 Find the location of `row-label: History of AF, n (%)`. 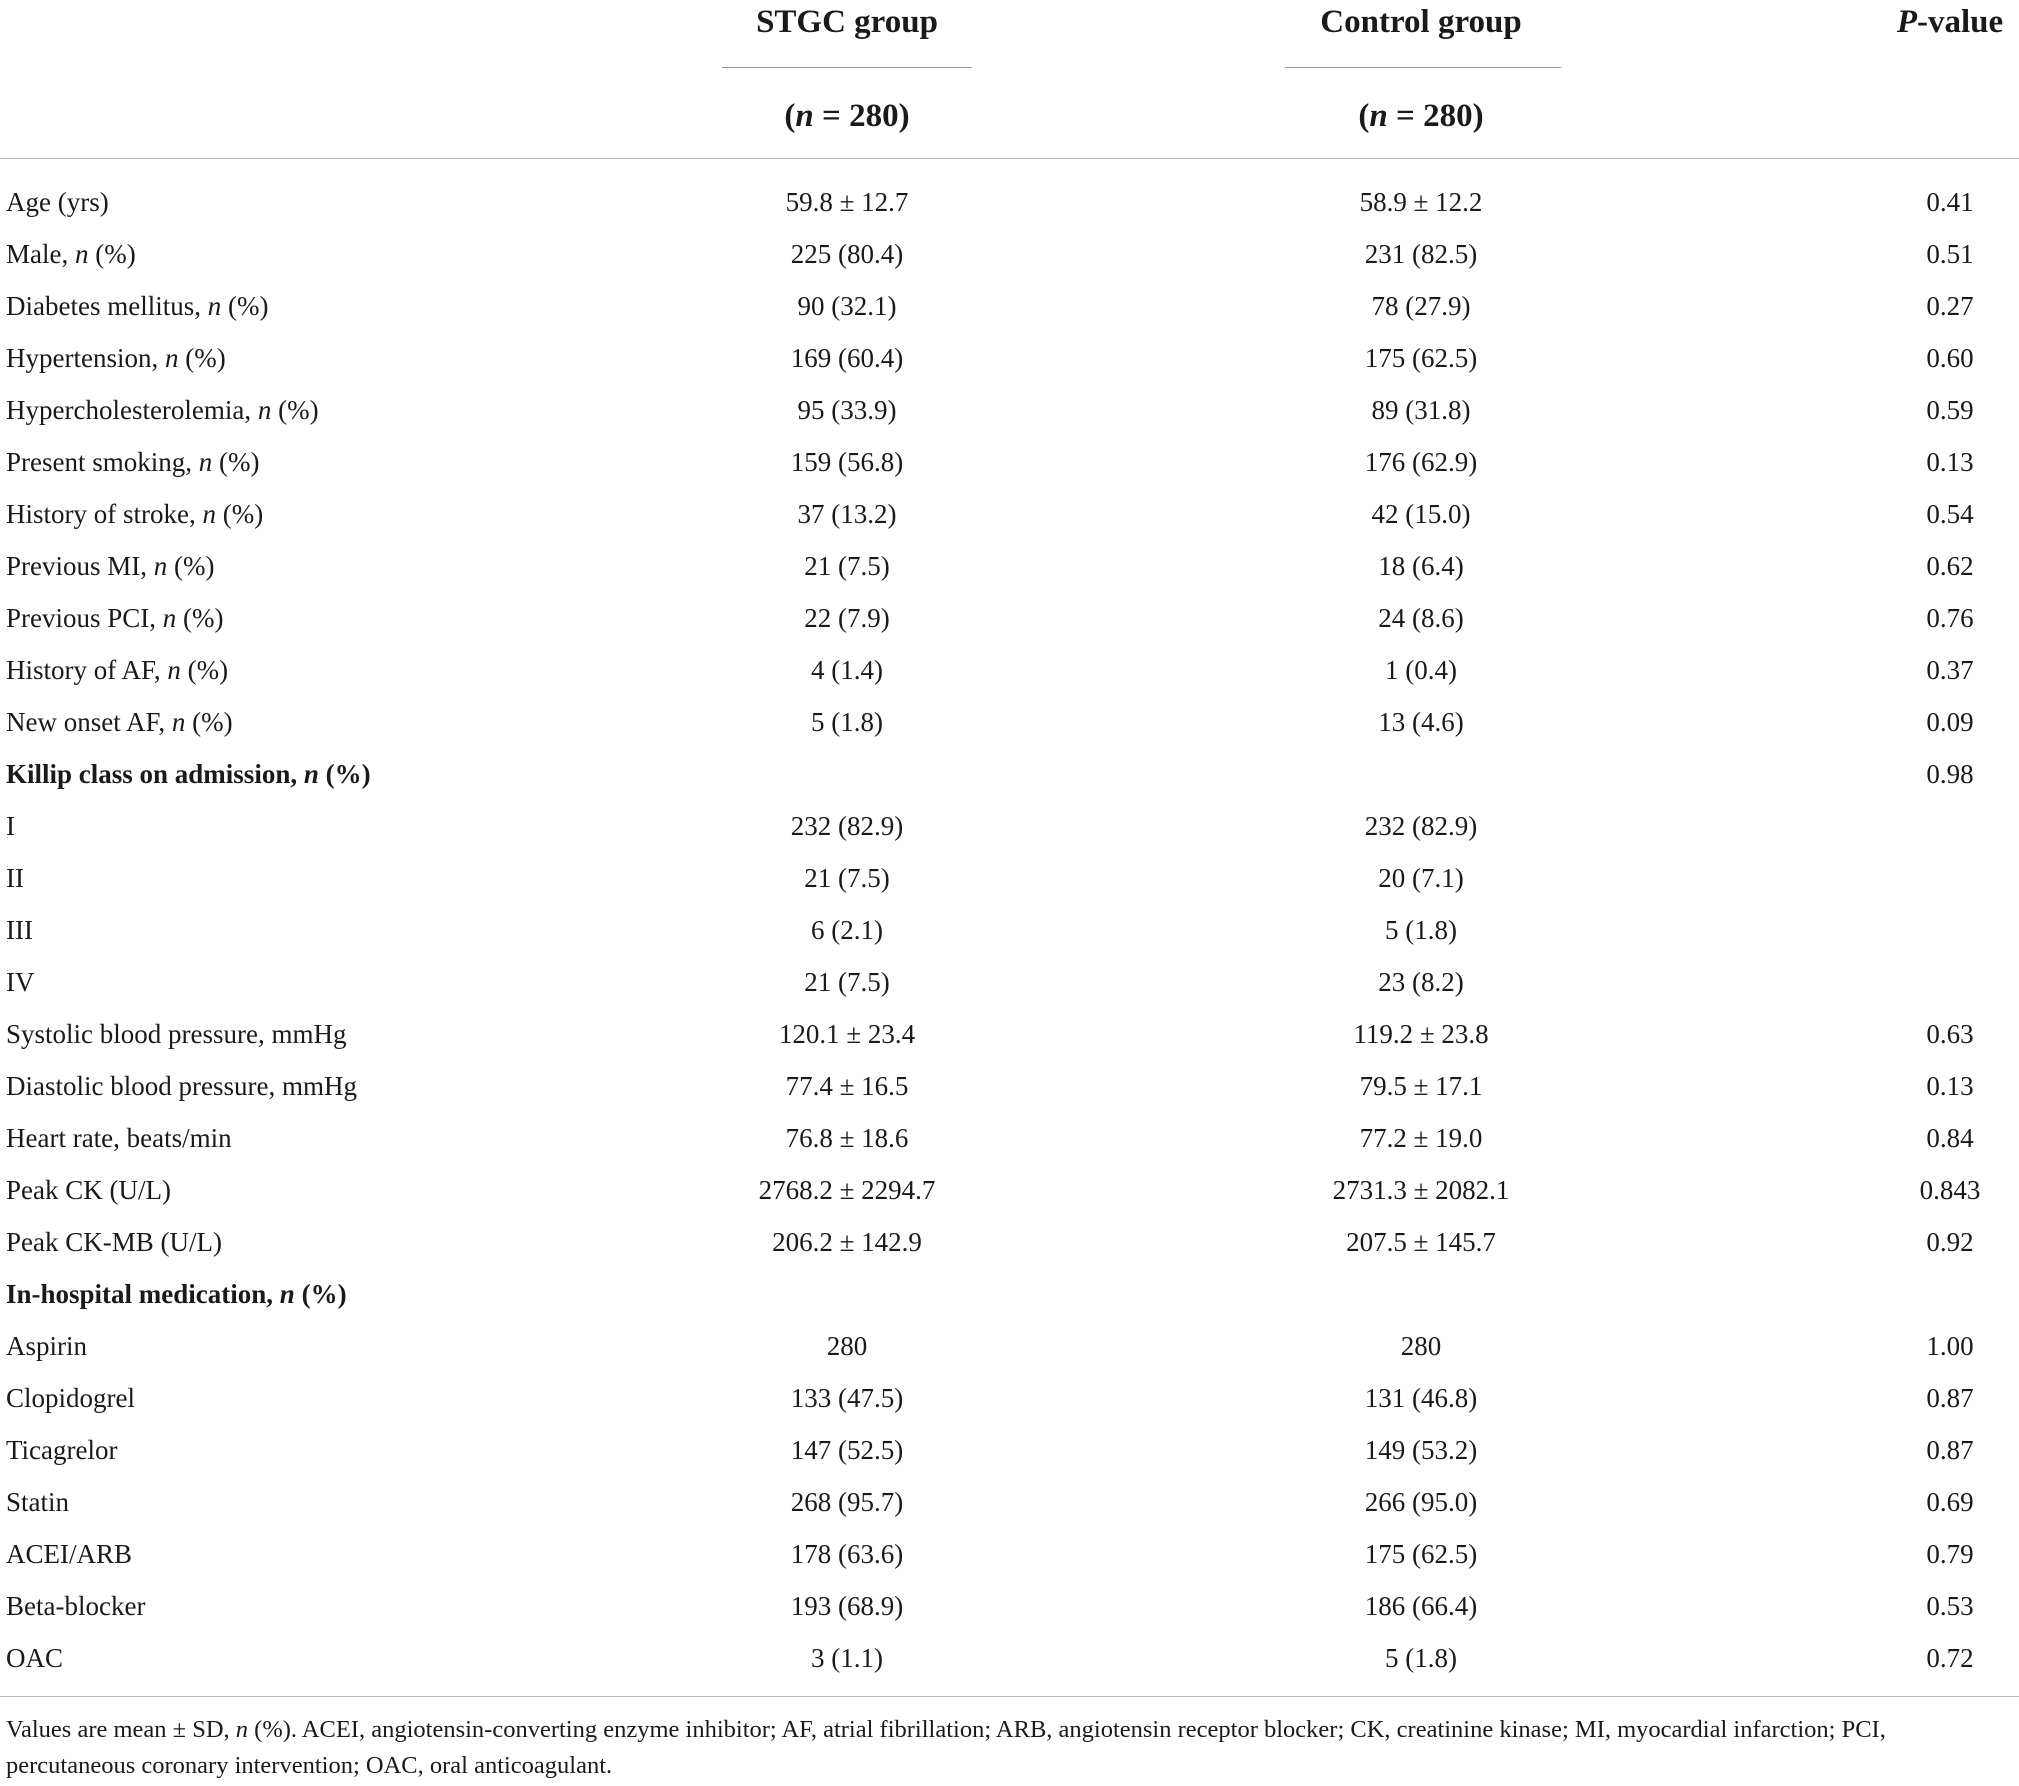

row-label: History of AF, n (%) is located at coordinates (117, 670).